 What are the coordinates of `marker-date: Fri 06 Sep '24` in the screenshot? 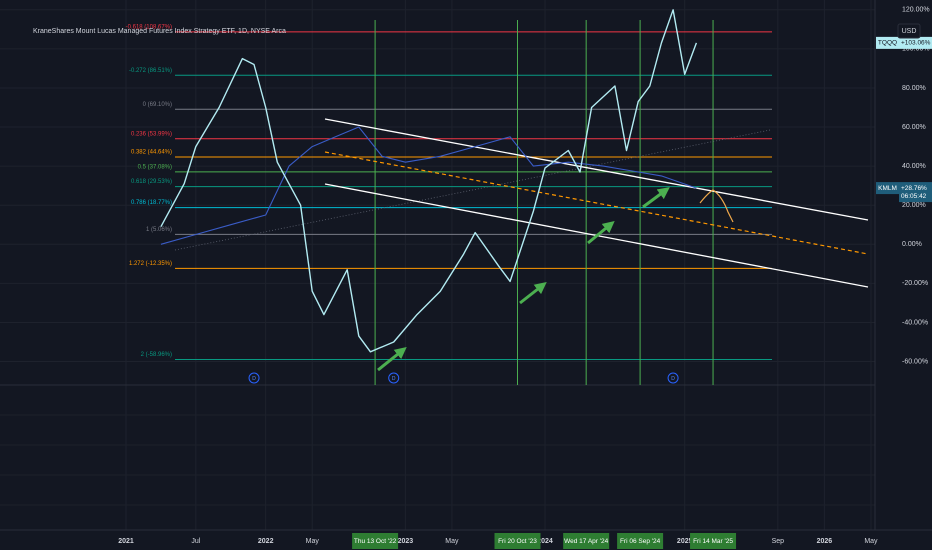 It's located at (640, 541).